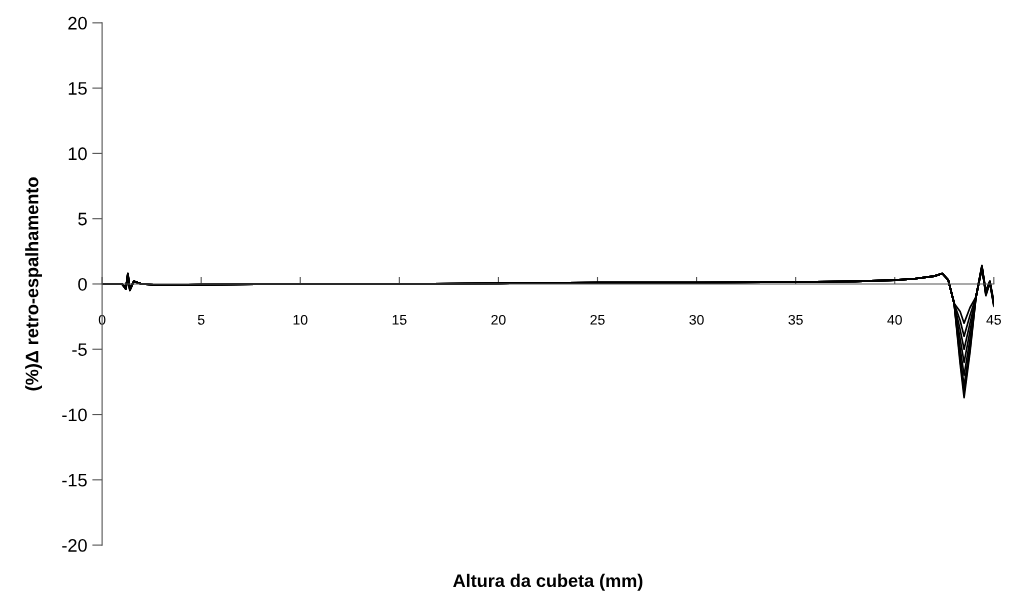  What do you see at coordinates (79, 349) in the screenshot?
I see `y-tick-label: -5` at bounding box center [79, 349].